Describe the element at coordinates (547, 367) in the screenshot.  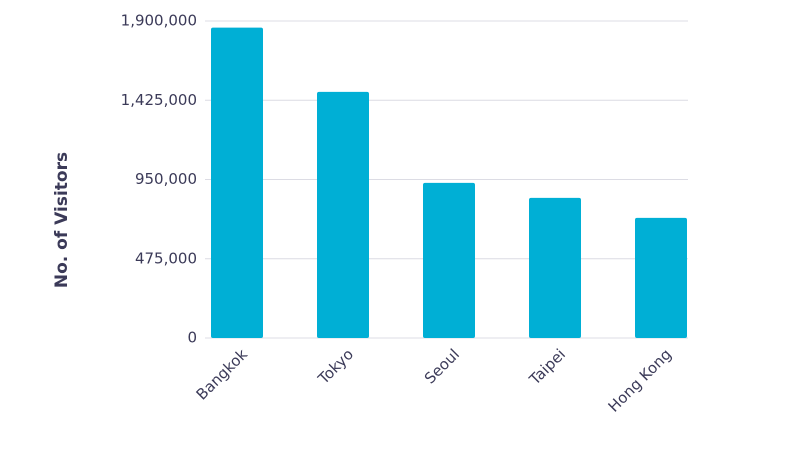
I see `x-tick-label: Taipei` at that location.